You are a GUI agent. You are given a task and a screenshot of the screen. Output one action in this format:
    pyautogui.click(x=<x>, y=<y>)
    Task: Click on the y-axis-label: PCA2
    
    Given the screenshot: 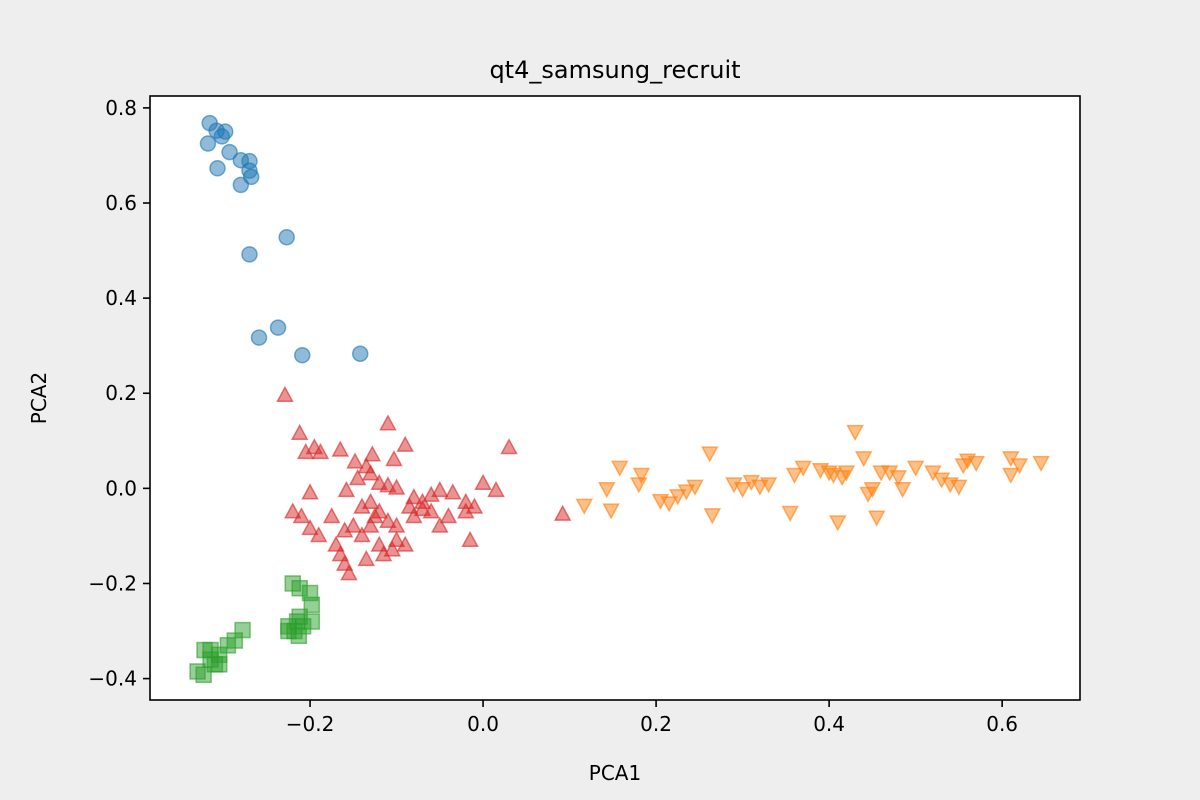 What is the action you would take?
    pyautogui.click(x=39, y=398)
    